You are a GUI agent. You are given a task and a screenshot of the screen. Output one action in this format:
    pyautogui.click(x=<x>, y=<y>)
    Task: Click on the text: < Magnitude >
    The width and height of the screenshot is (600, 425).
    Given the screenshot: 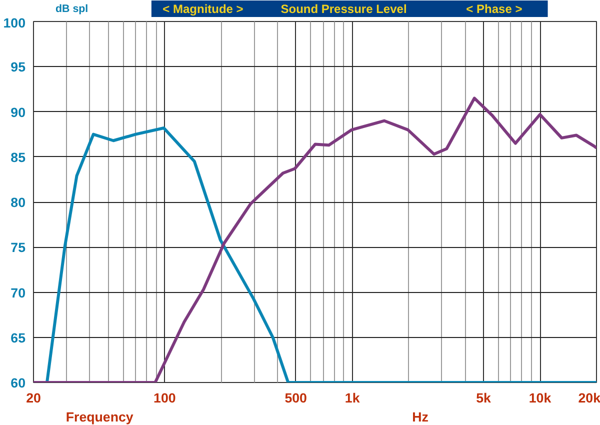 What is the action you would take?
    pyautogui.click(x=203, y=9)
    